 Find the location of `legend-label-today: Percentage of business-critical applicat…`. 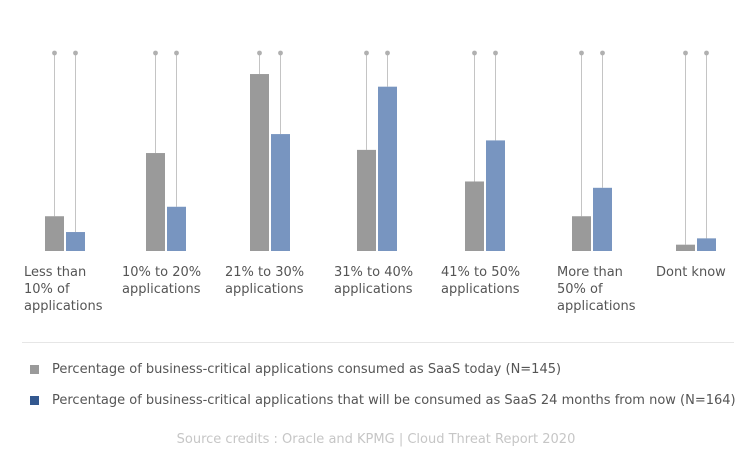

legend-label-today: Percentage of business-critical applicat… is located at coordinates (307, 369).